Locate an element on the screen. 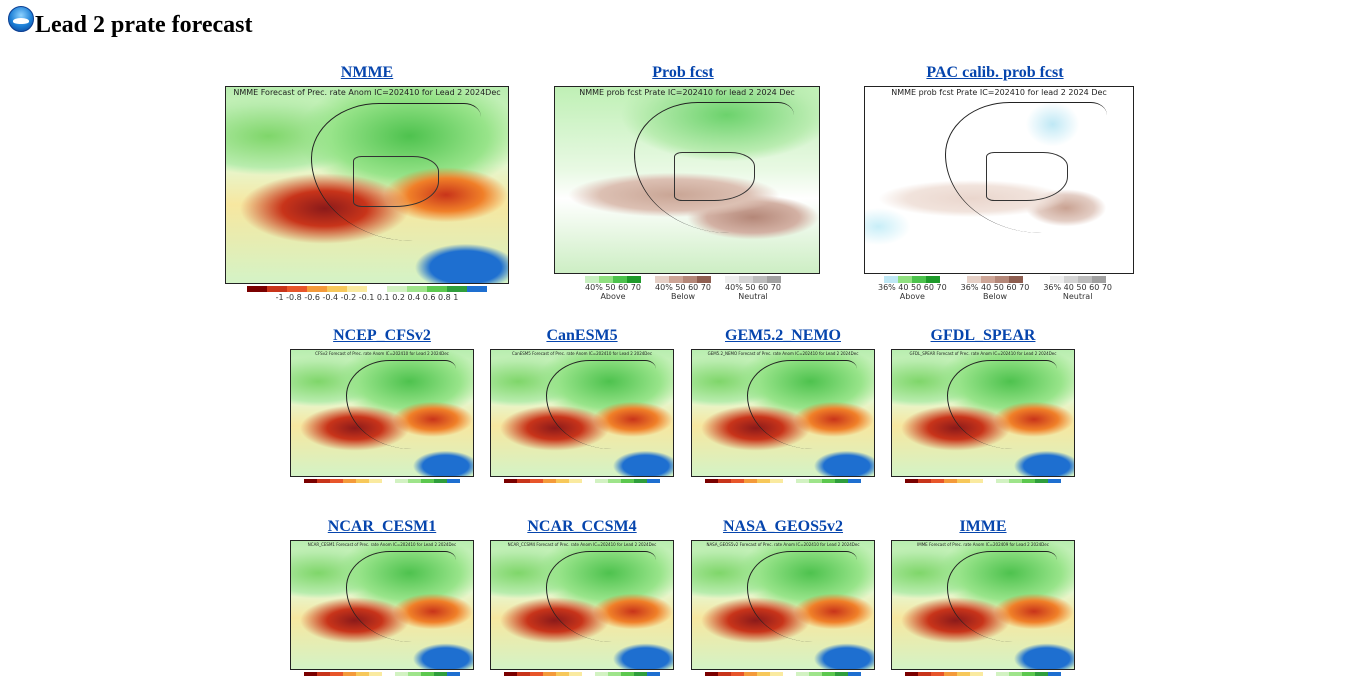 The image size is (1366, 699). link-canesm5: CanESM5 is located at coordinates (582, 335).